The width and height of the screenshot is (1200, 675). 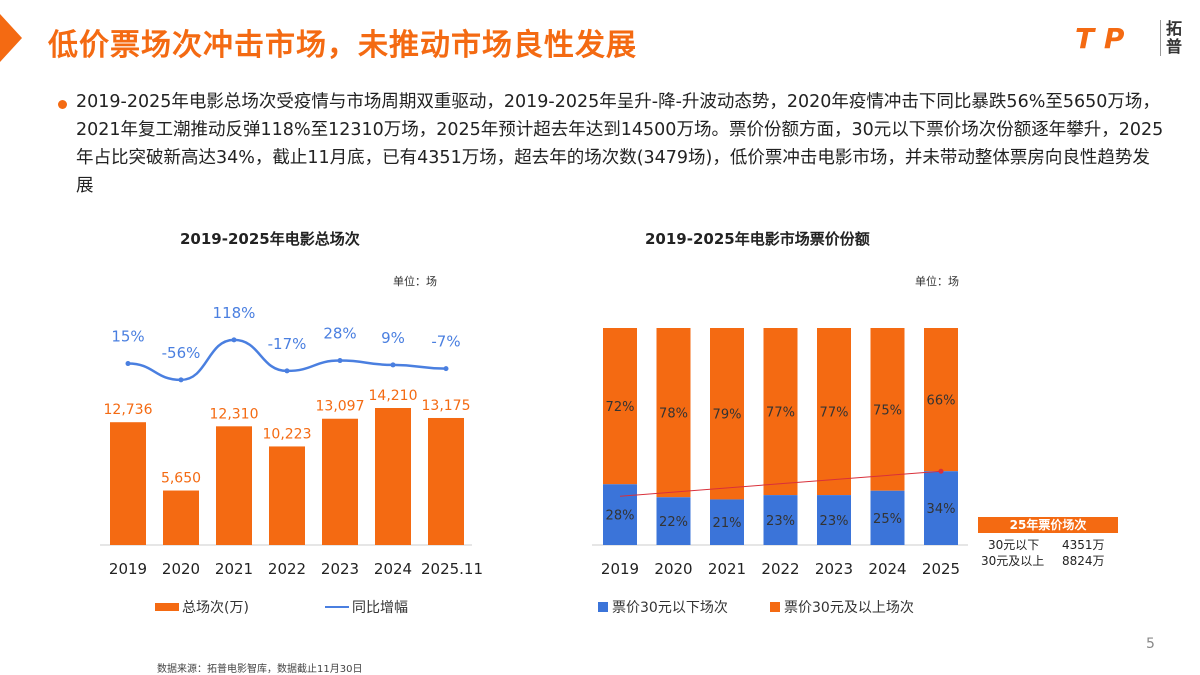 What do you see at coordinates (260, 669) in the screenshot?
I see `data-source: 数据来源：拓普电影智库，数据截止11月30日` at bounding box center [260, 669].